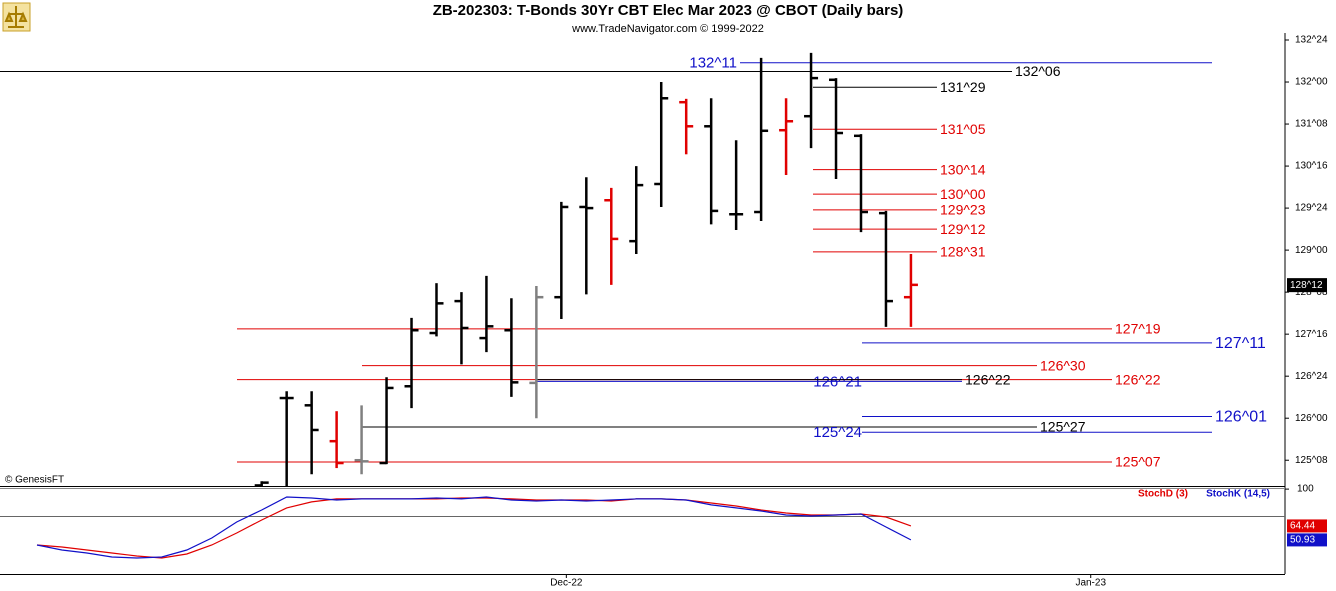 This screenshot has height=591, width=1336. I want to click on y-tick-label: 126^24, so click(1311, 376).